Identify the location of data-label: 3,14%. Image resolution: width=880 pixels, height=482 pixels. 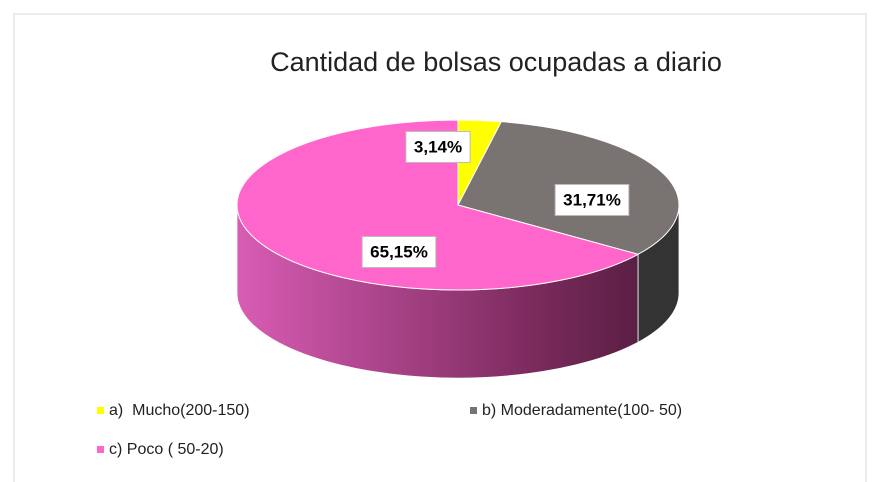
(438, 146).